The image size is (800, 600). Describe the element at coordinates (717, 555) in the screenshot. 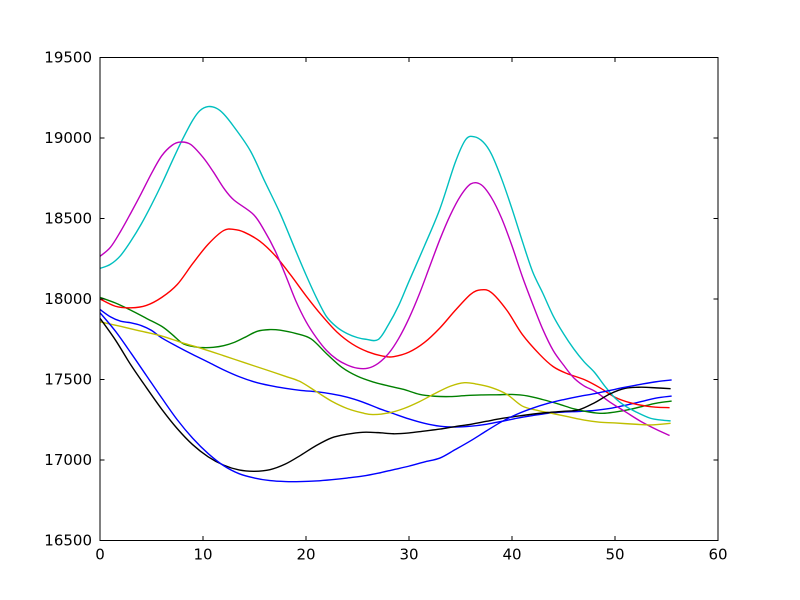

I see `x-tick-label: 60` at that location.